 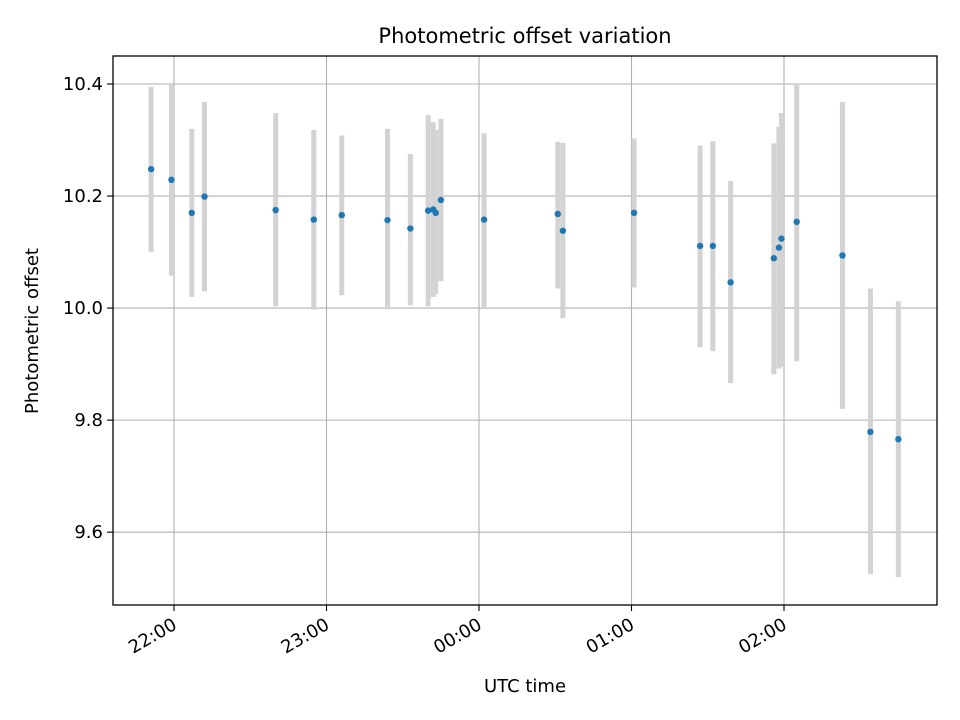 I want to click on y-tick-label: 10.2, so click(x=83, y=196).